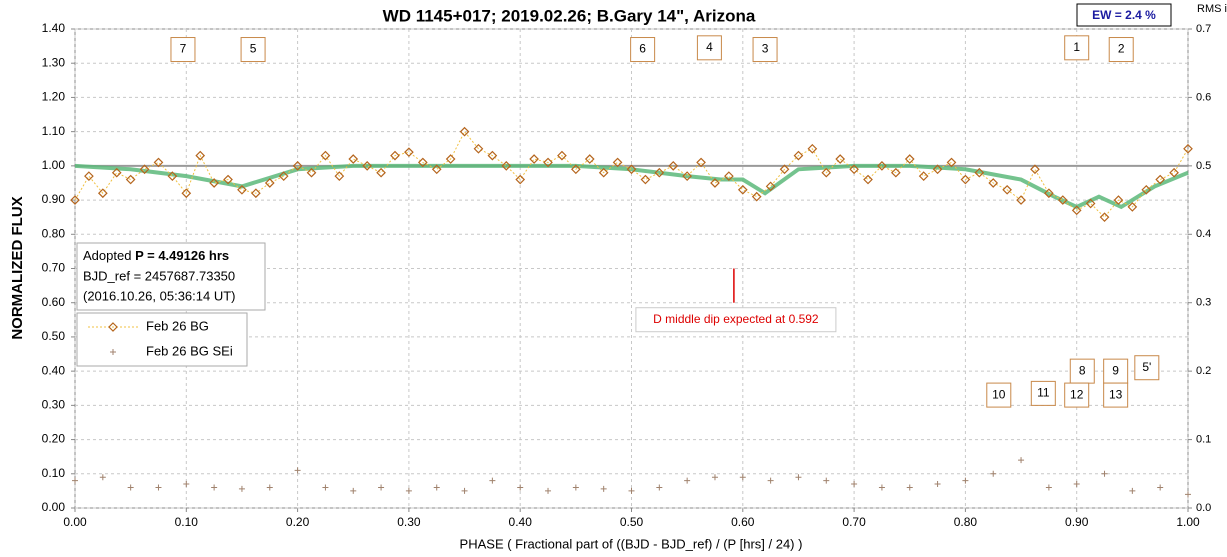 Image resolution: width=1227 pixels, height=557 pixels. What do you see at coordinates (854, 522) in the screenshot?
I see `x-tick-label: 0.70` at bounding box center [854, 522].